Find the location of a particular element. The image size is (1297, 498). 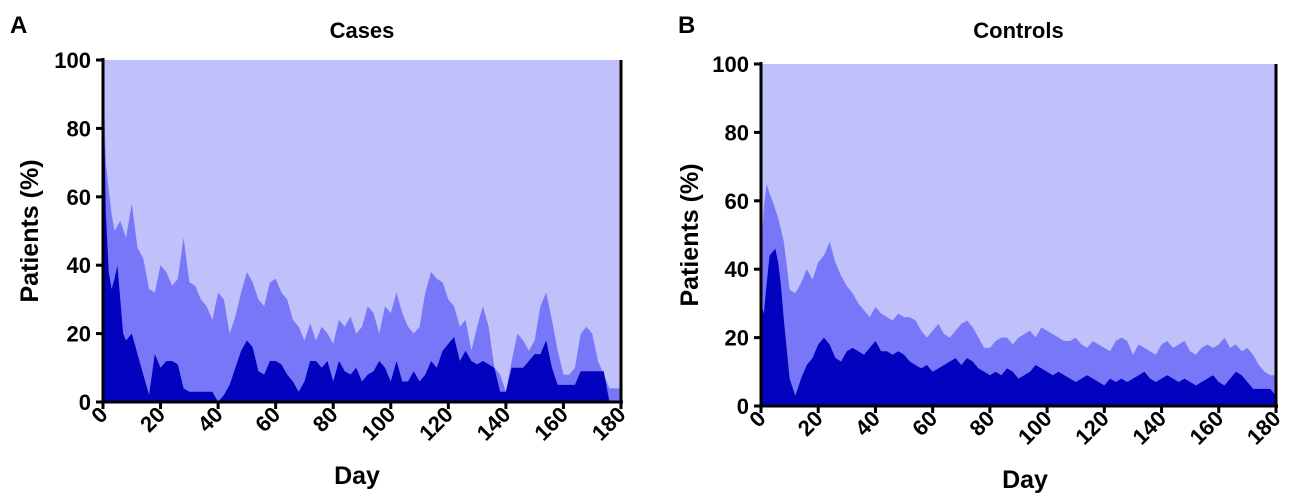

panel-b-letter: B is located at coordinates (687, 25).